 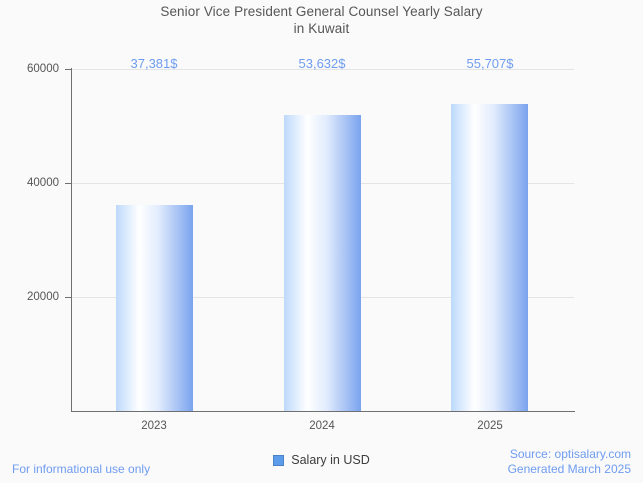 What do you see at coordinates (322, 63) in the screenshot?
I see `value-label-2024: 53,632$` at bounding box center [322, 63].